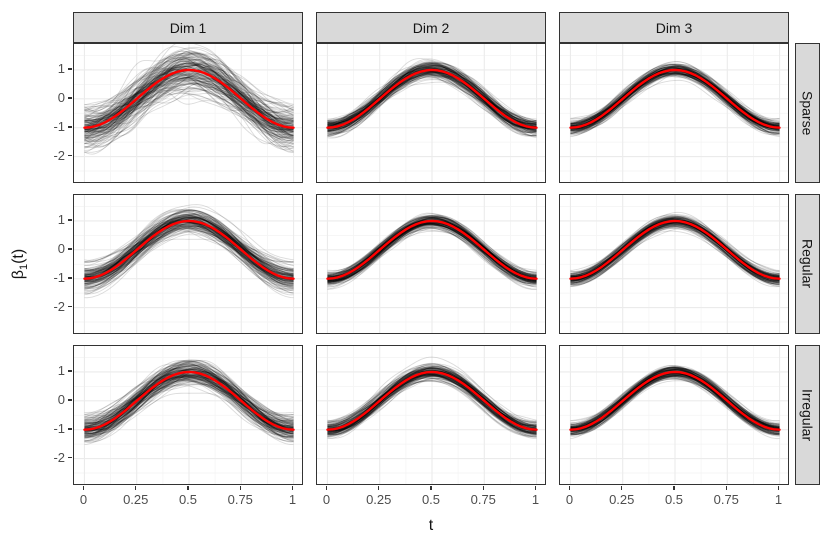  I want to click on y-axis-title-rest: (t), so click(18, 256).